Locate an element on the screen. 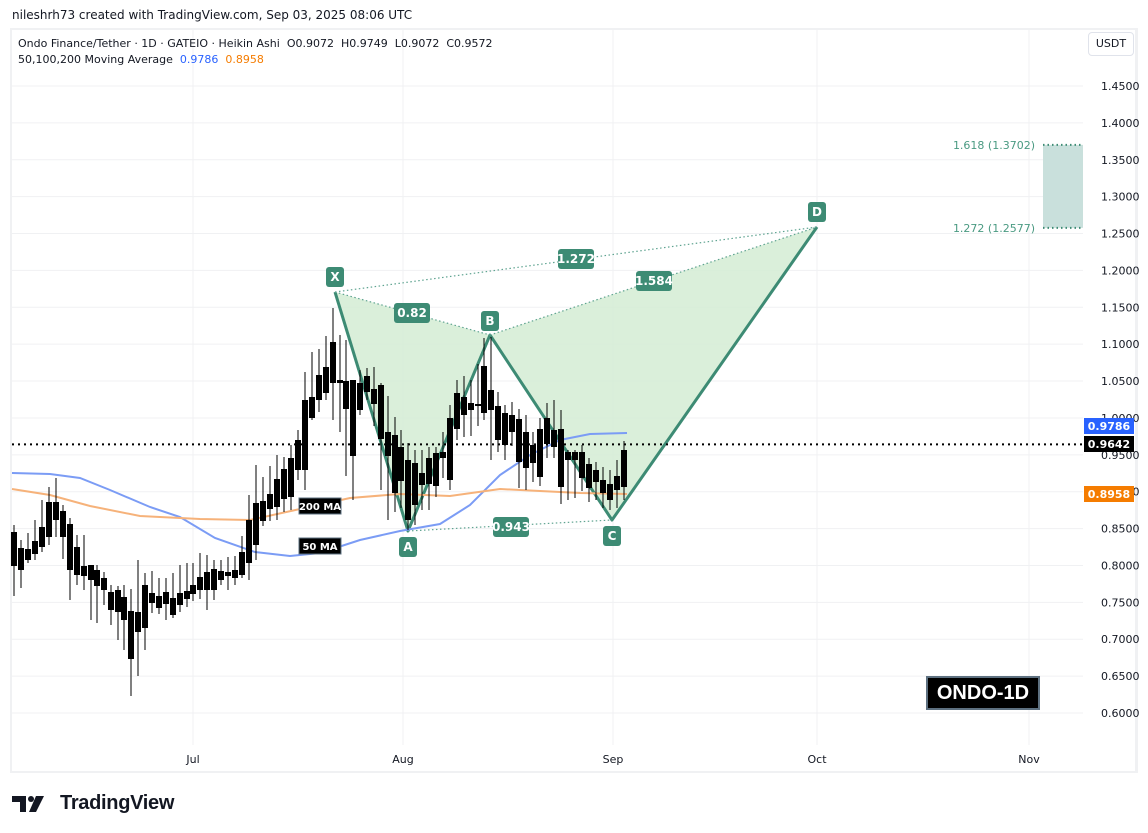  ohlc-low: L0.9072 is located at coordinates (417, 43).